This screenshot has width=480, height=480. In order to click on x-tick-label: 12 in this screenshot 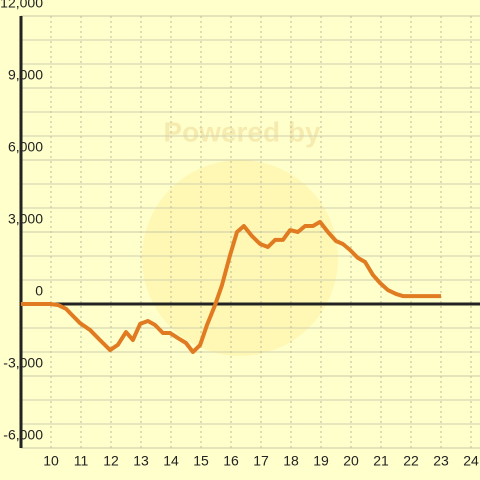, I will do `click(111, 461)`.